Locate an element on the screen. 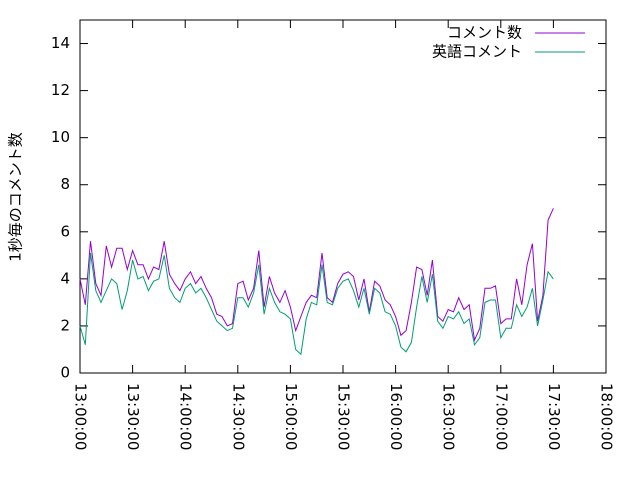 This screenshot has height=480, width=640. legend-label: 英語コメント is located at coordinates (477, 52).